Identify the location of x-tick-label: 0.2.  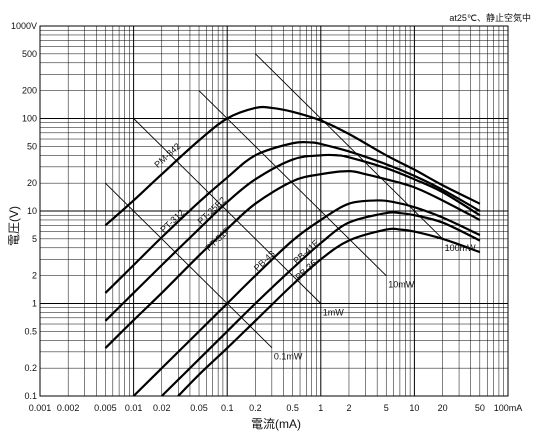
(255, 408).